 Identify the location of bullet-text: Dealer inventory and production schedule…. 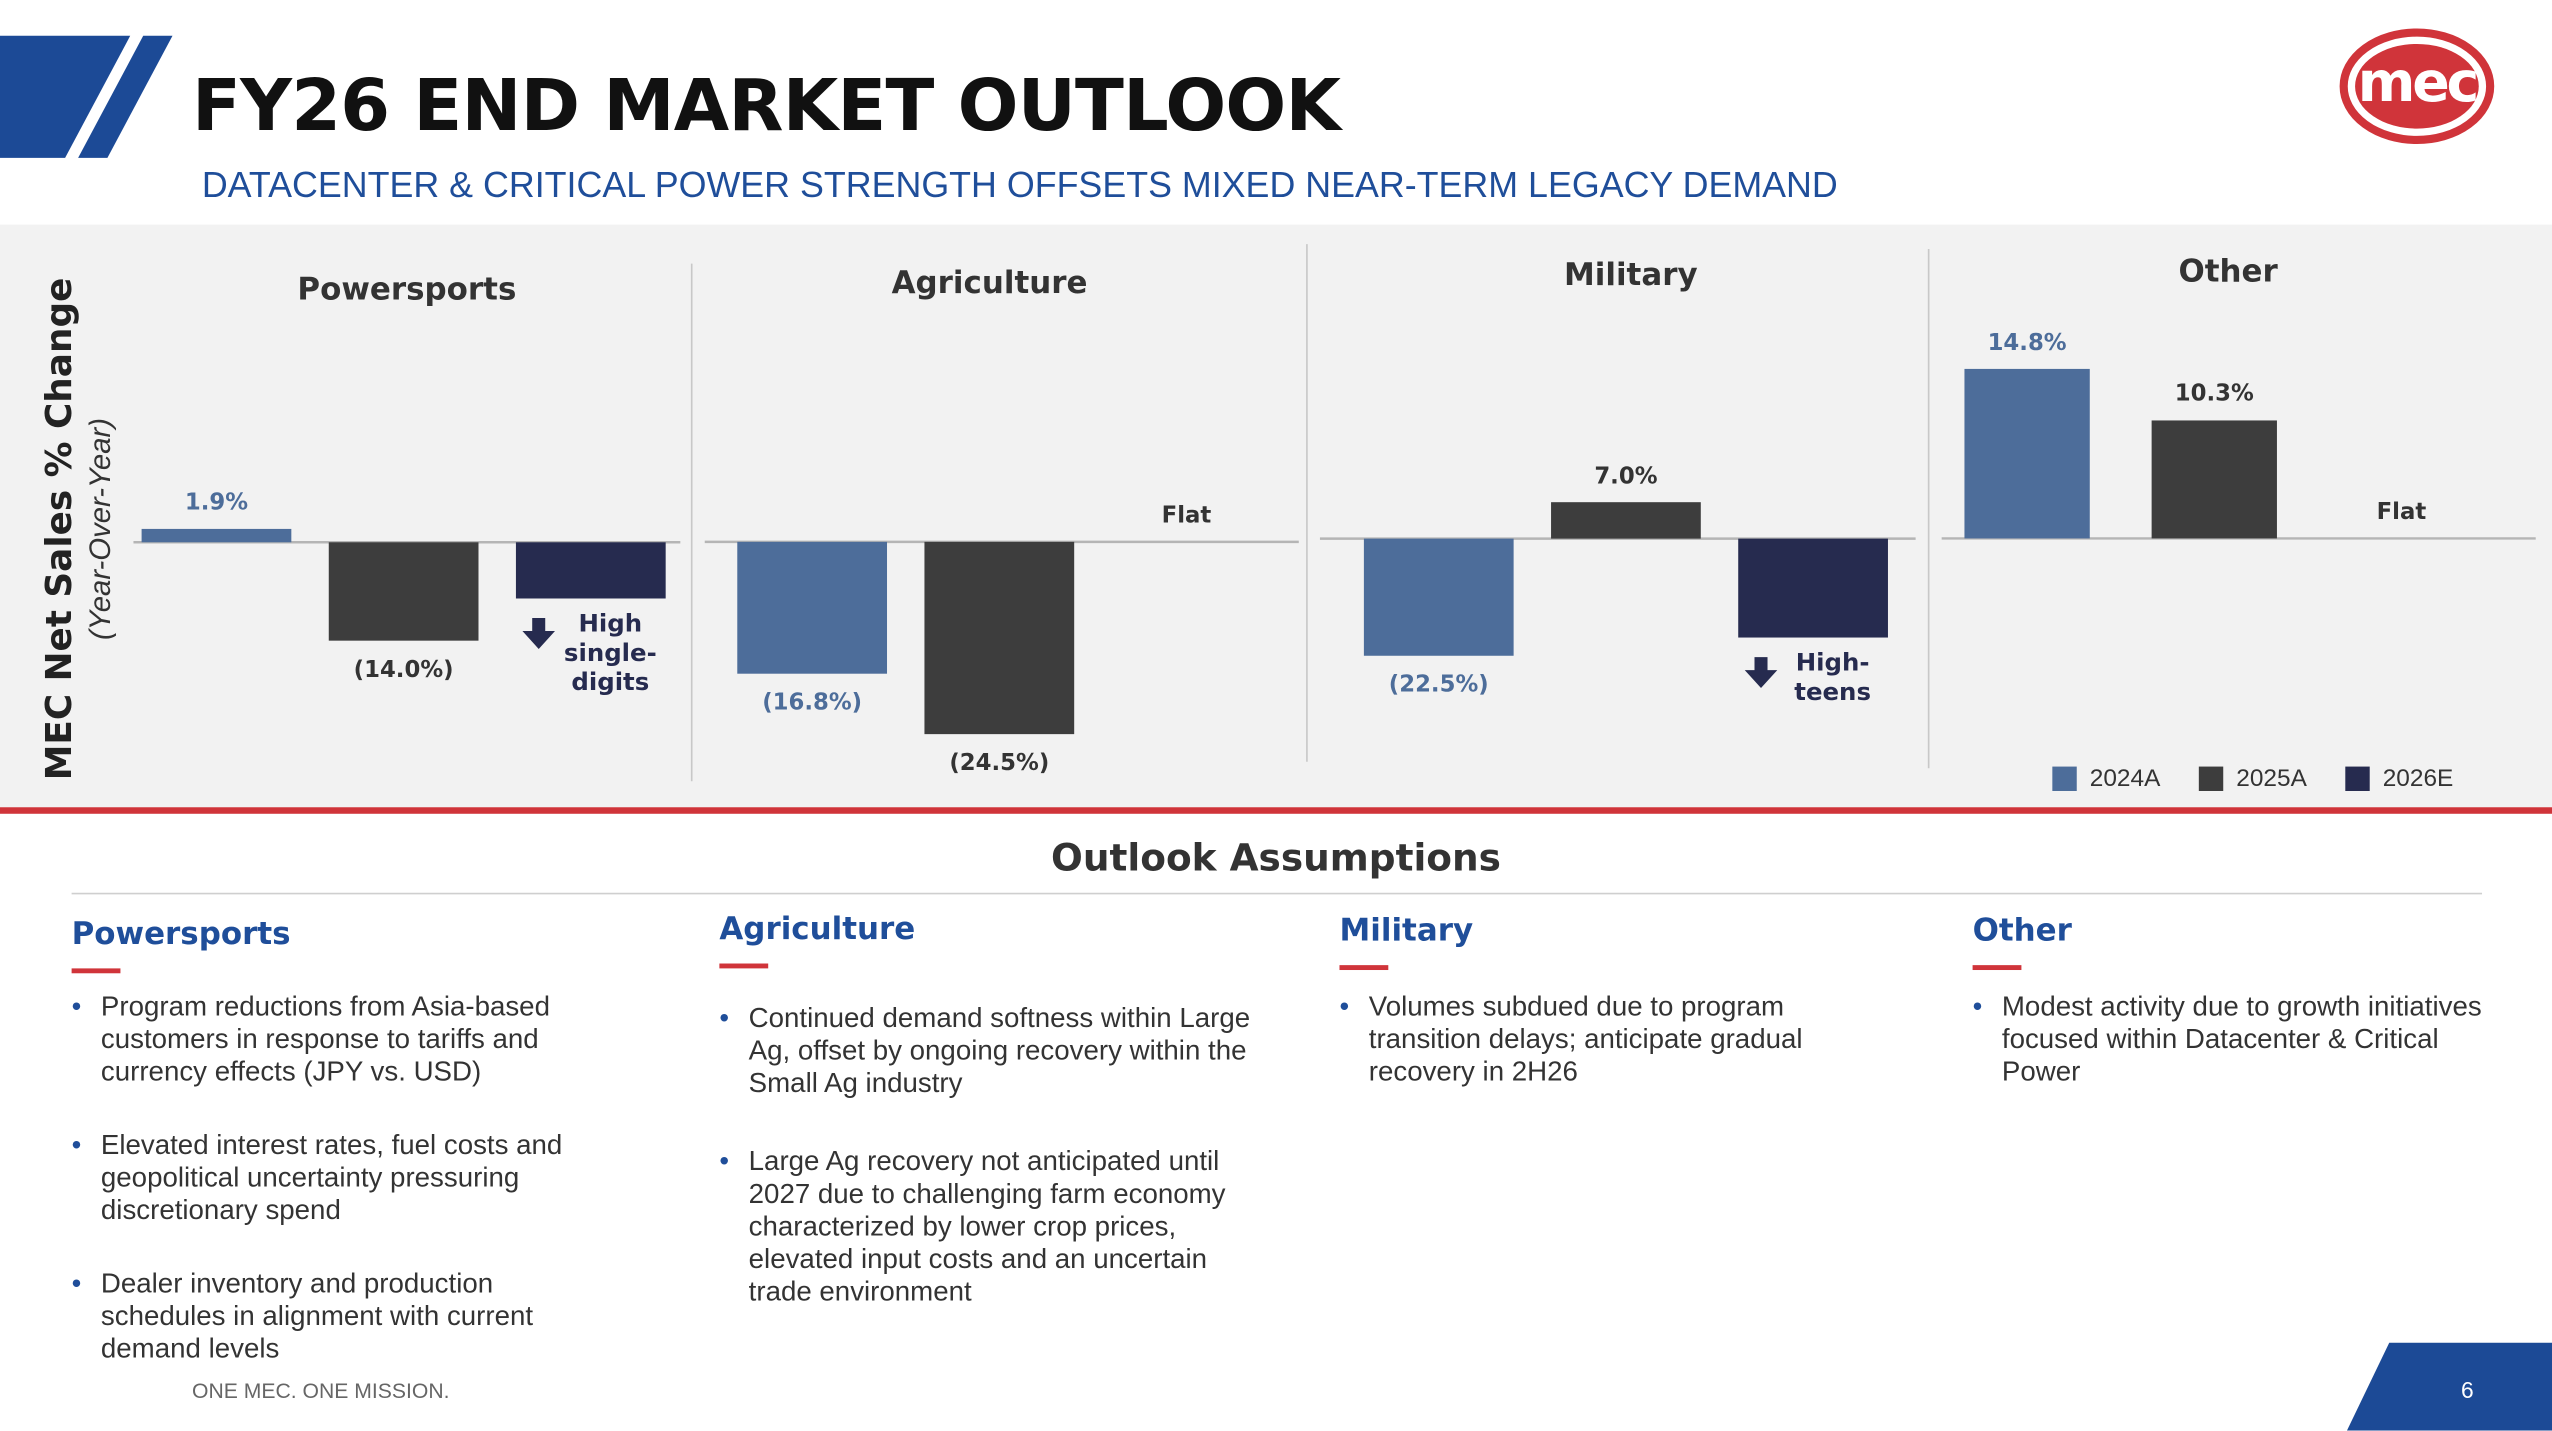
(317, 1315).